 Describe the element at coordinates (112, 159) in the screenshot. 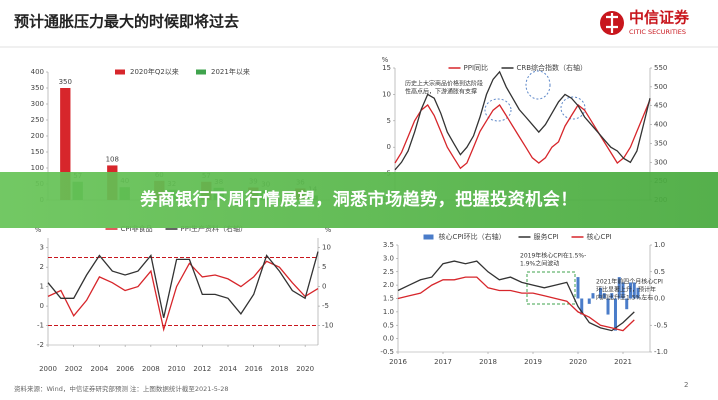

I see `value-label: 108` at that location.